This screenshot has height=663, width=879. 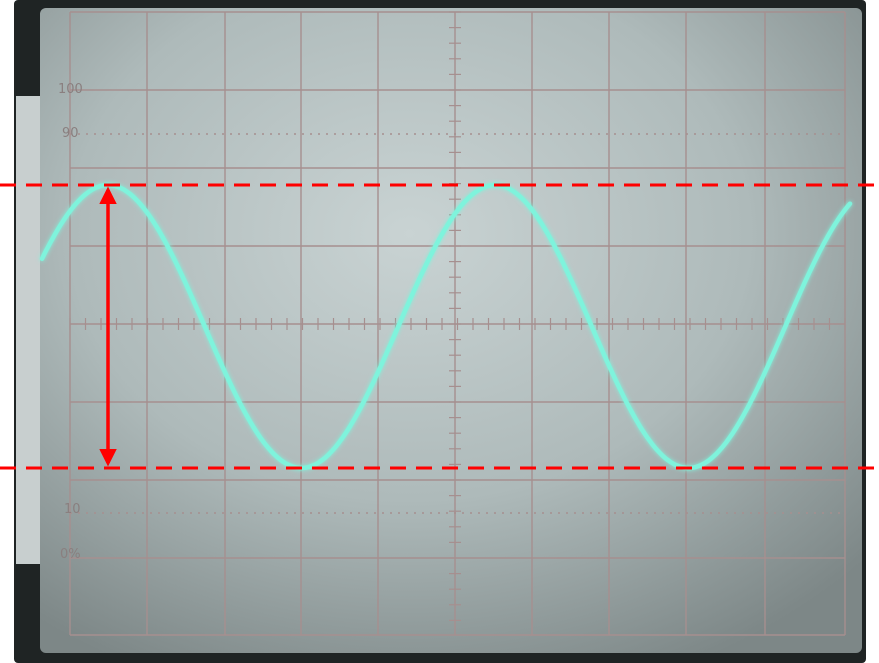 I want to click on graticule-label-90: 90, so click(x=70, y=133).